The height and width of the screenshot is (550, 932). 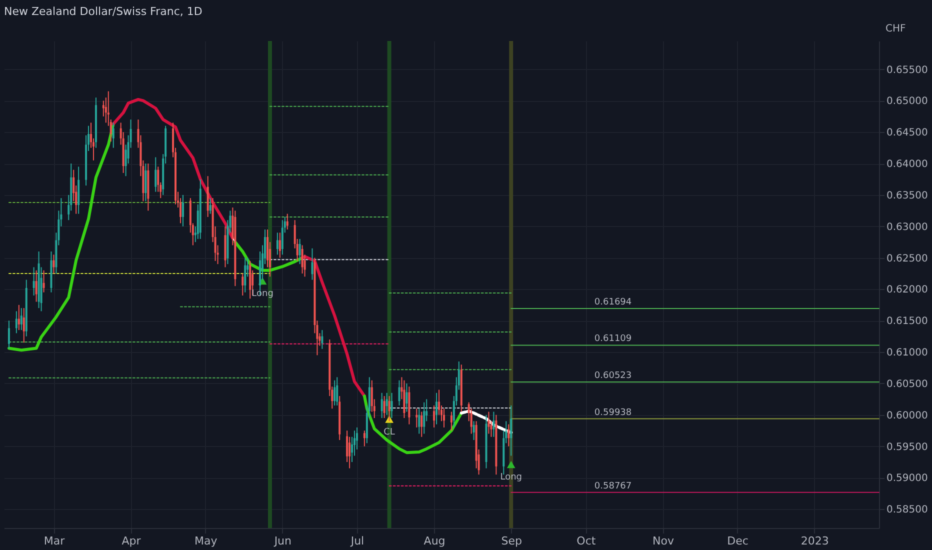 I want to click on x-tick-label: Dec, so click(x=737, y=541).